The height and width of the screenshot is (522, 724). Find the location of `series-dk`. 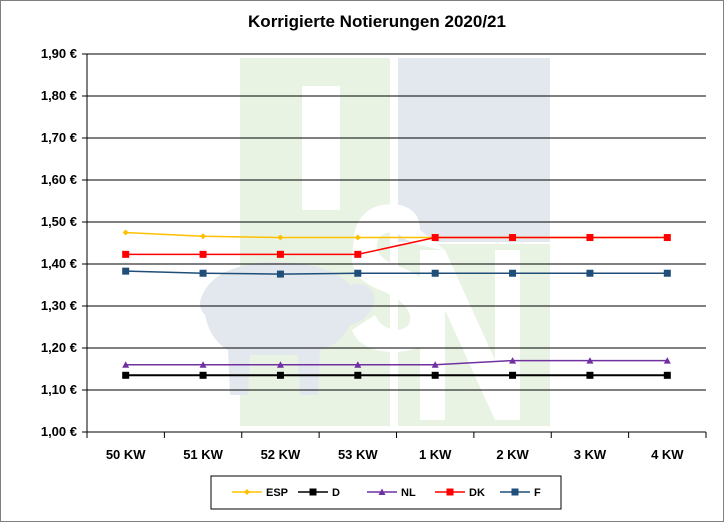

series-dk is located at coordinates (396, 246).